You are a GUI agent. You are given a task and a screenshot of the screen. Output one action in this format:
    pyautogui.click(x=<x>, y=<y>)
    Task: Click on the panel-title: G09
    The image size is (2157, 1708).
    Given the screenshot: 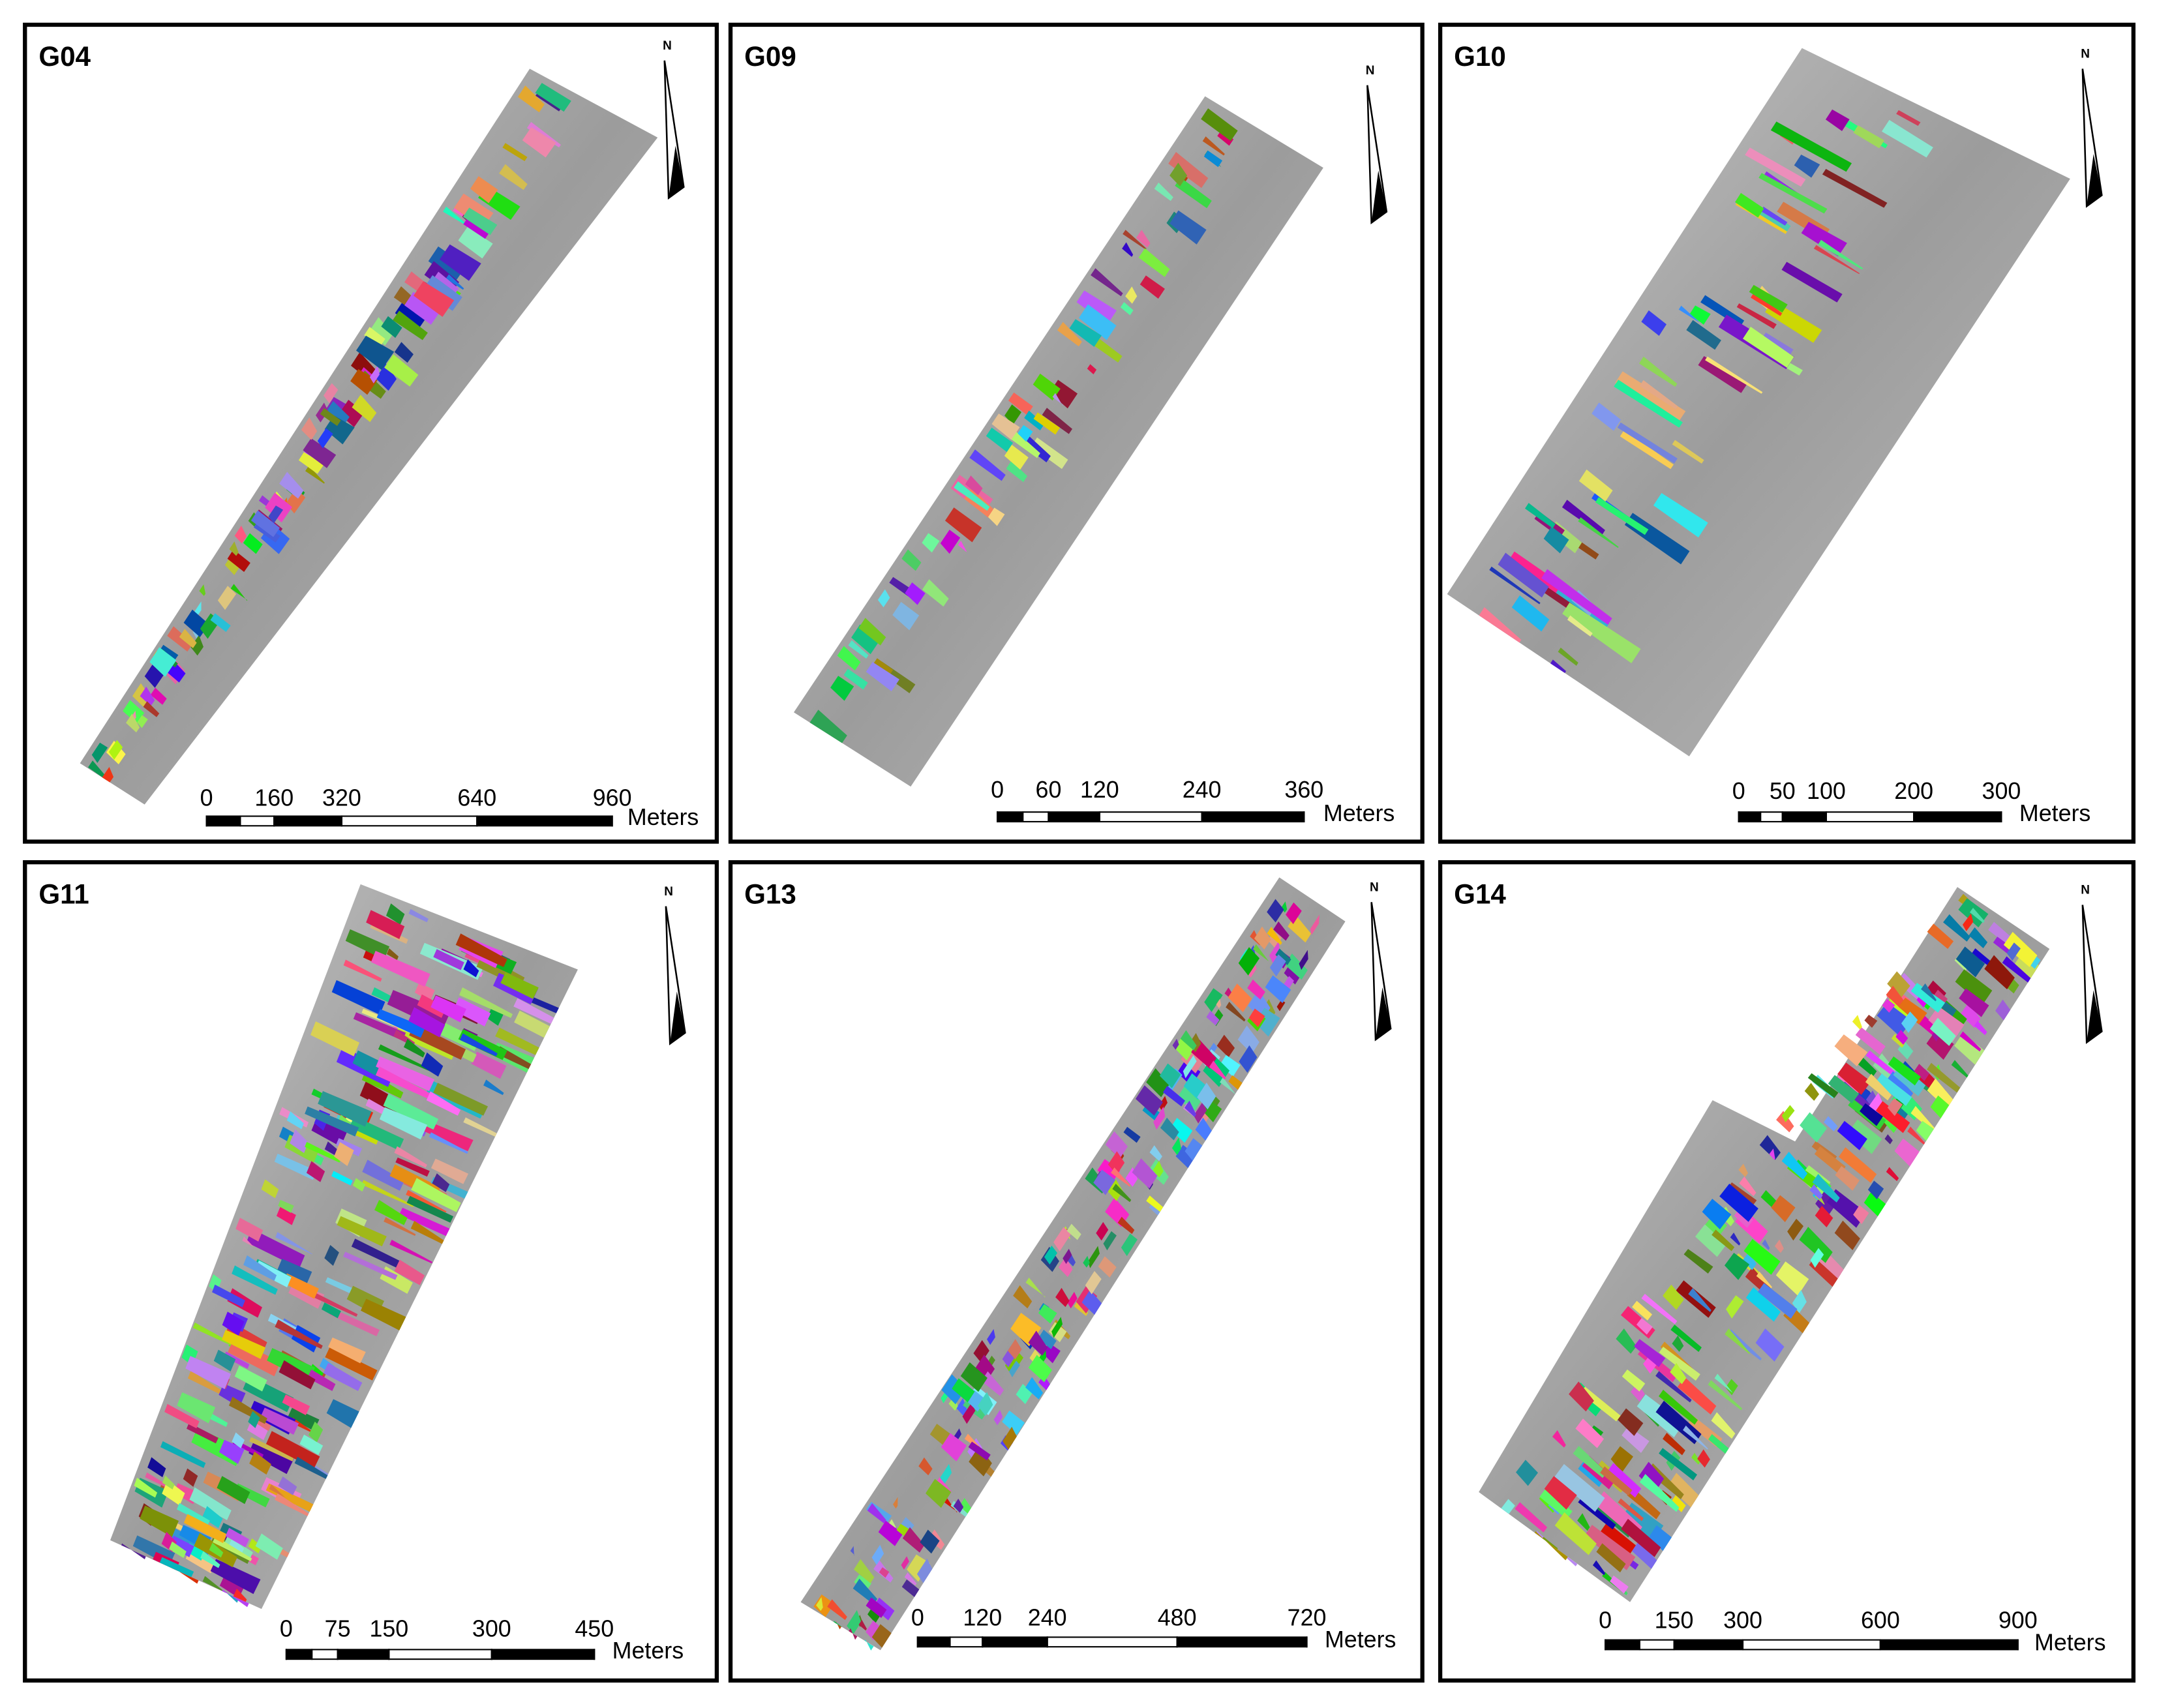 What is the action you would take?
    pyautogui.click(x=770, y=56)
    